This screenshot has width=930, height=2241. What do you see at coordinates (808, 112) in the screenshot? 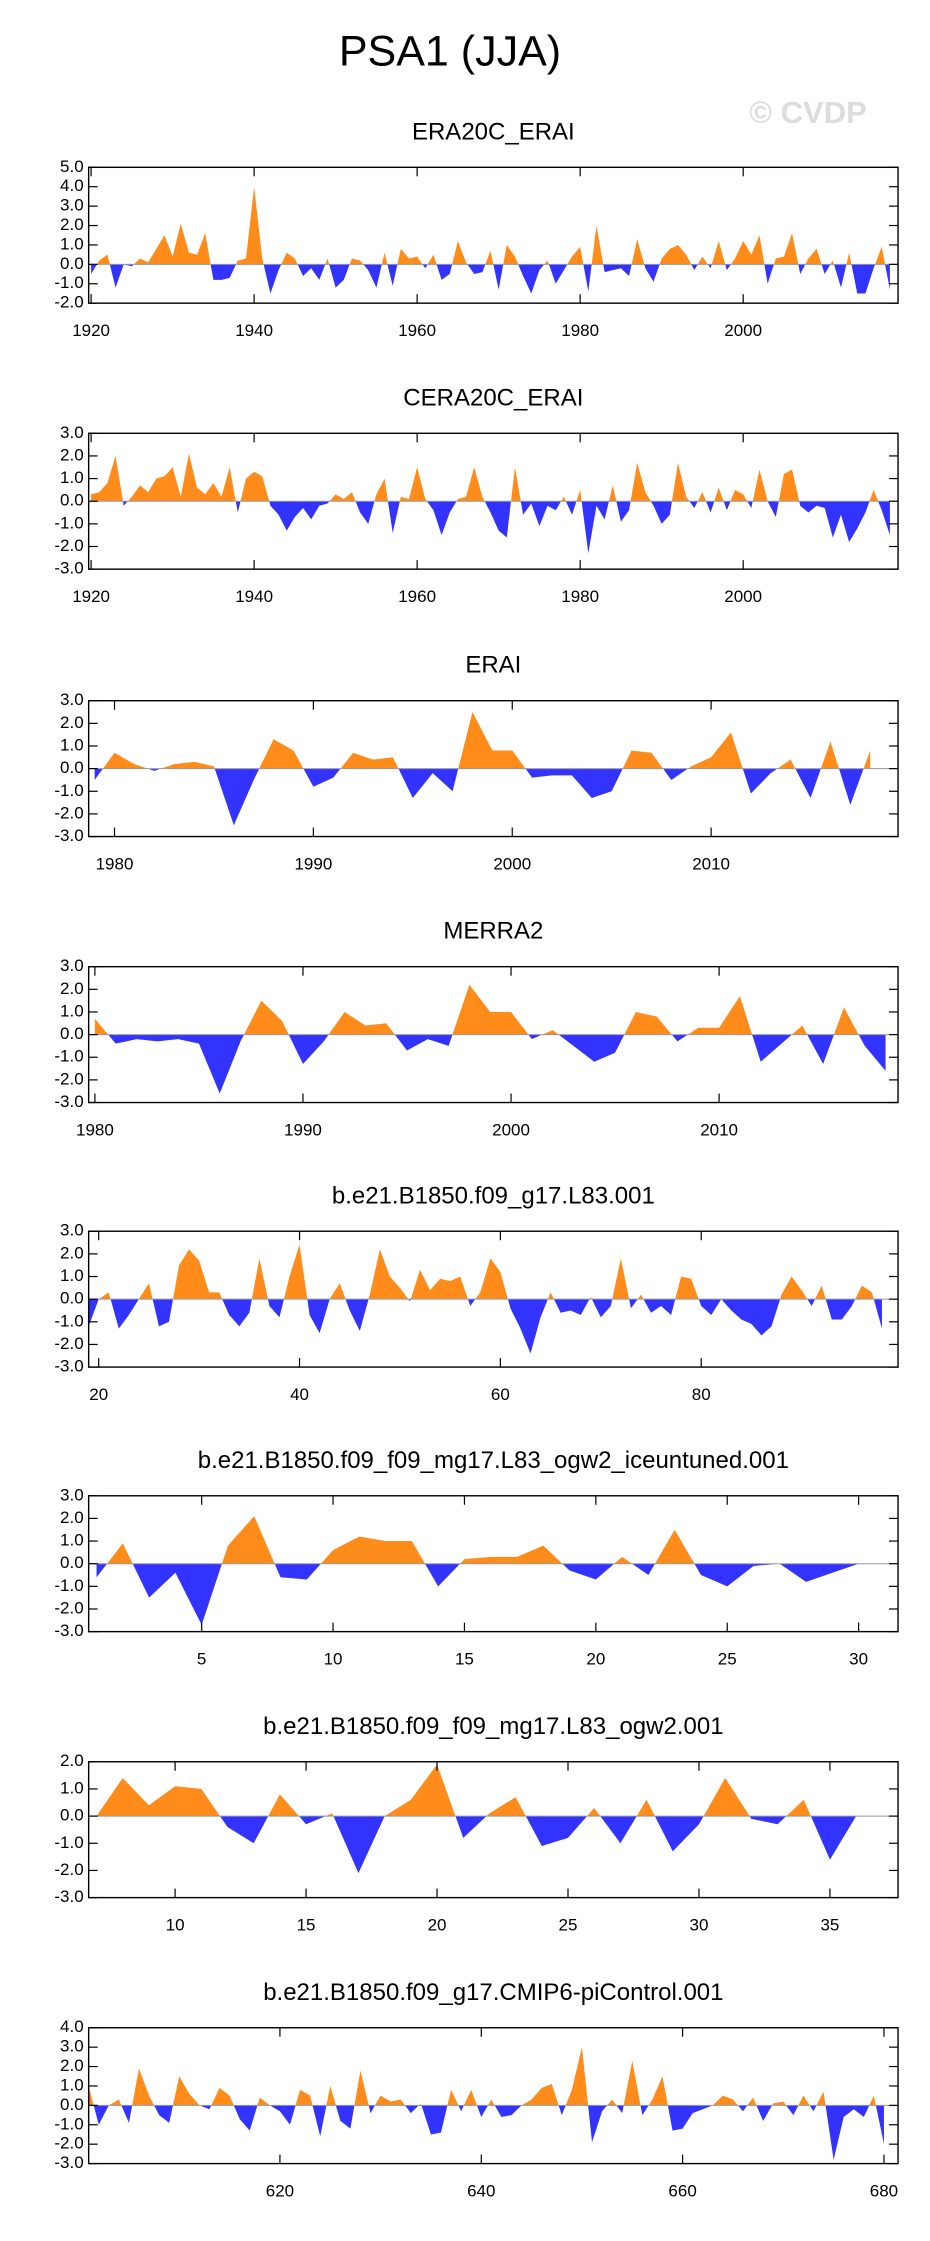
I see `watermark: © CVDP` at bounding box center [808, 112].